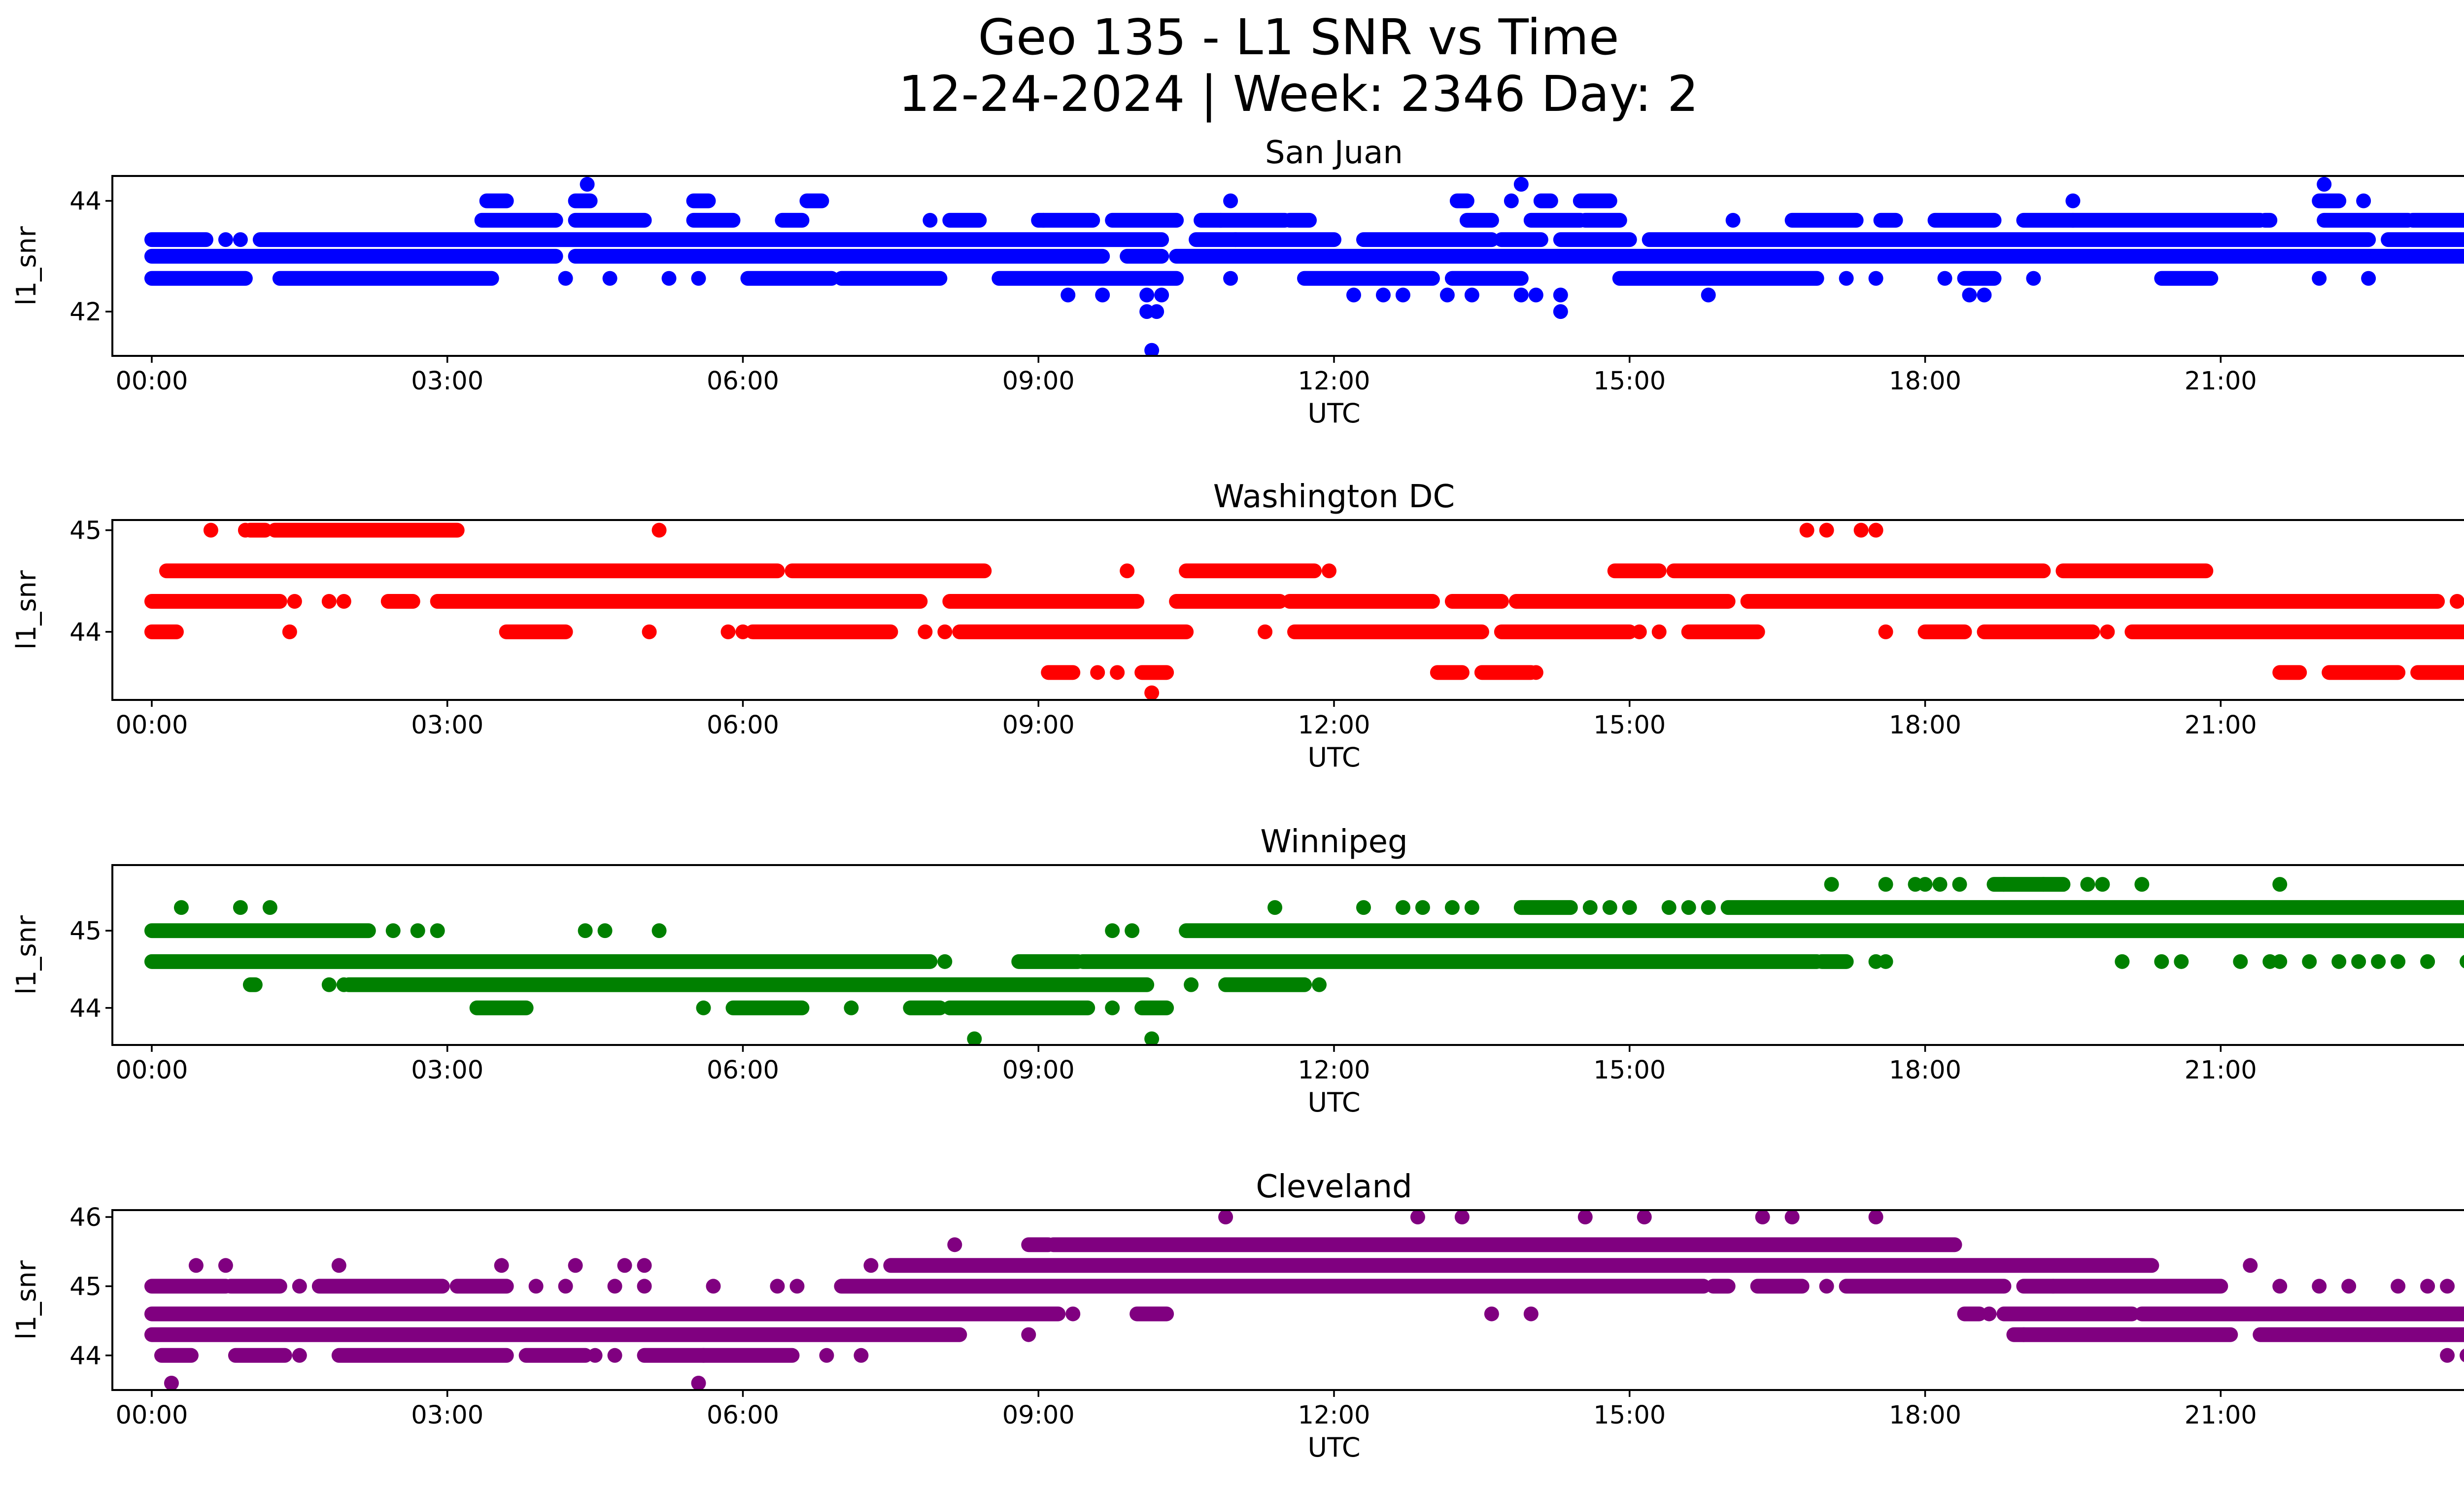 This screenshot has width=2464, height=1495. I want to click on x-tick-label: 15:00, so click(1629, 1415).